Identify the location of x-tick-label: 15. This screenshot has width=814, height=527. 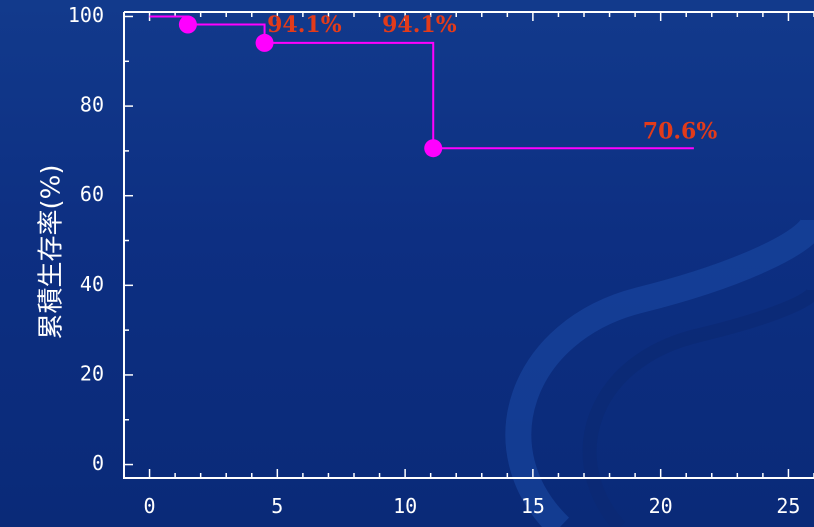
(533, 506).